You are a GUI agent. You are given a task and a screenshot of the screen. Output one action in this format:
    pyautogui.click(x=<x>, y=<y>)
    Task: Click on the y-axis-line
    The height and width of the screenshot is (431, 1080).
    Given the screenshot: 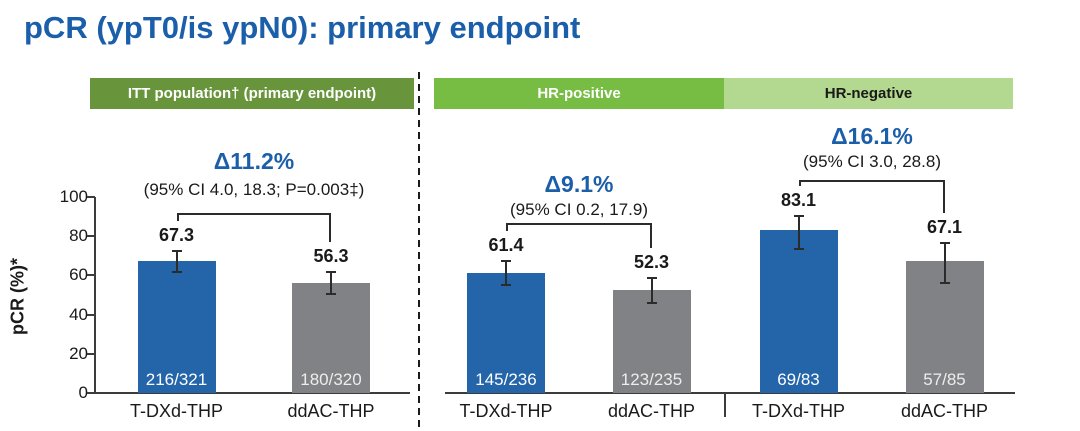 What is the action you would take?
    pyautogui.click(x=95, y=295)
    